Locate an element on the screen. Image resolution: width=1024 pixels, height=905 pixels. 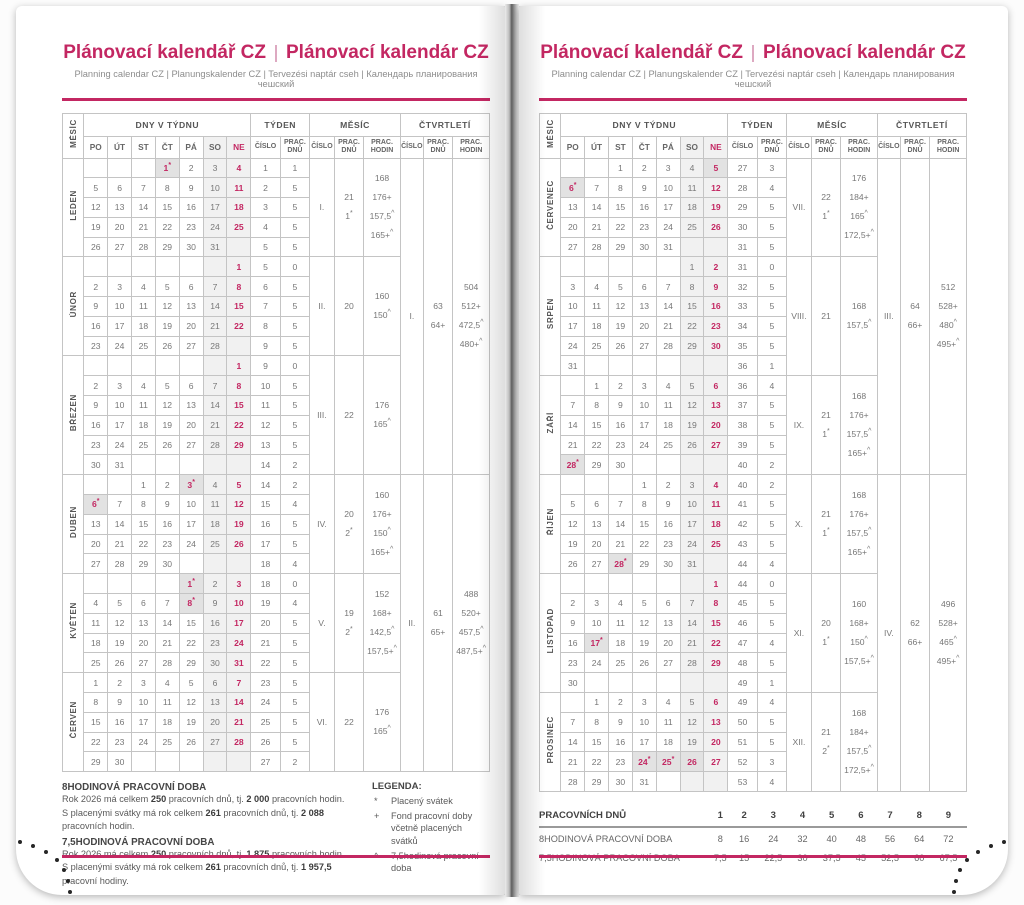
value-line: 157,5^ is located at coordinates (859, 533).